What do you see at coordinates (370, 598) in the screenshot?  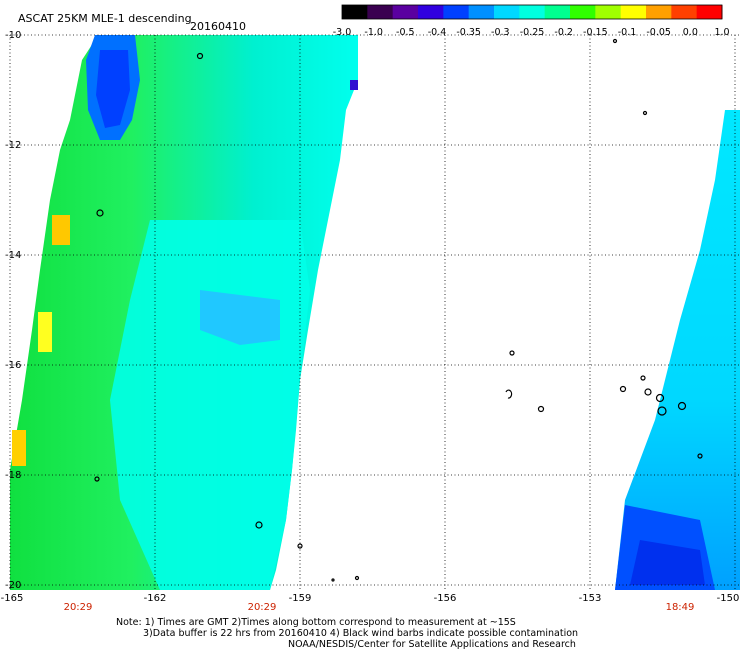 I see `longitude-labels: -165 -162 -159 -156 -153 -150` at bounding box center [370, 598].